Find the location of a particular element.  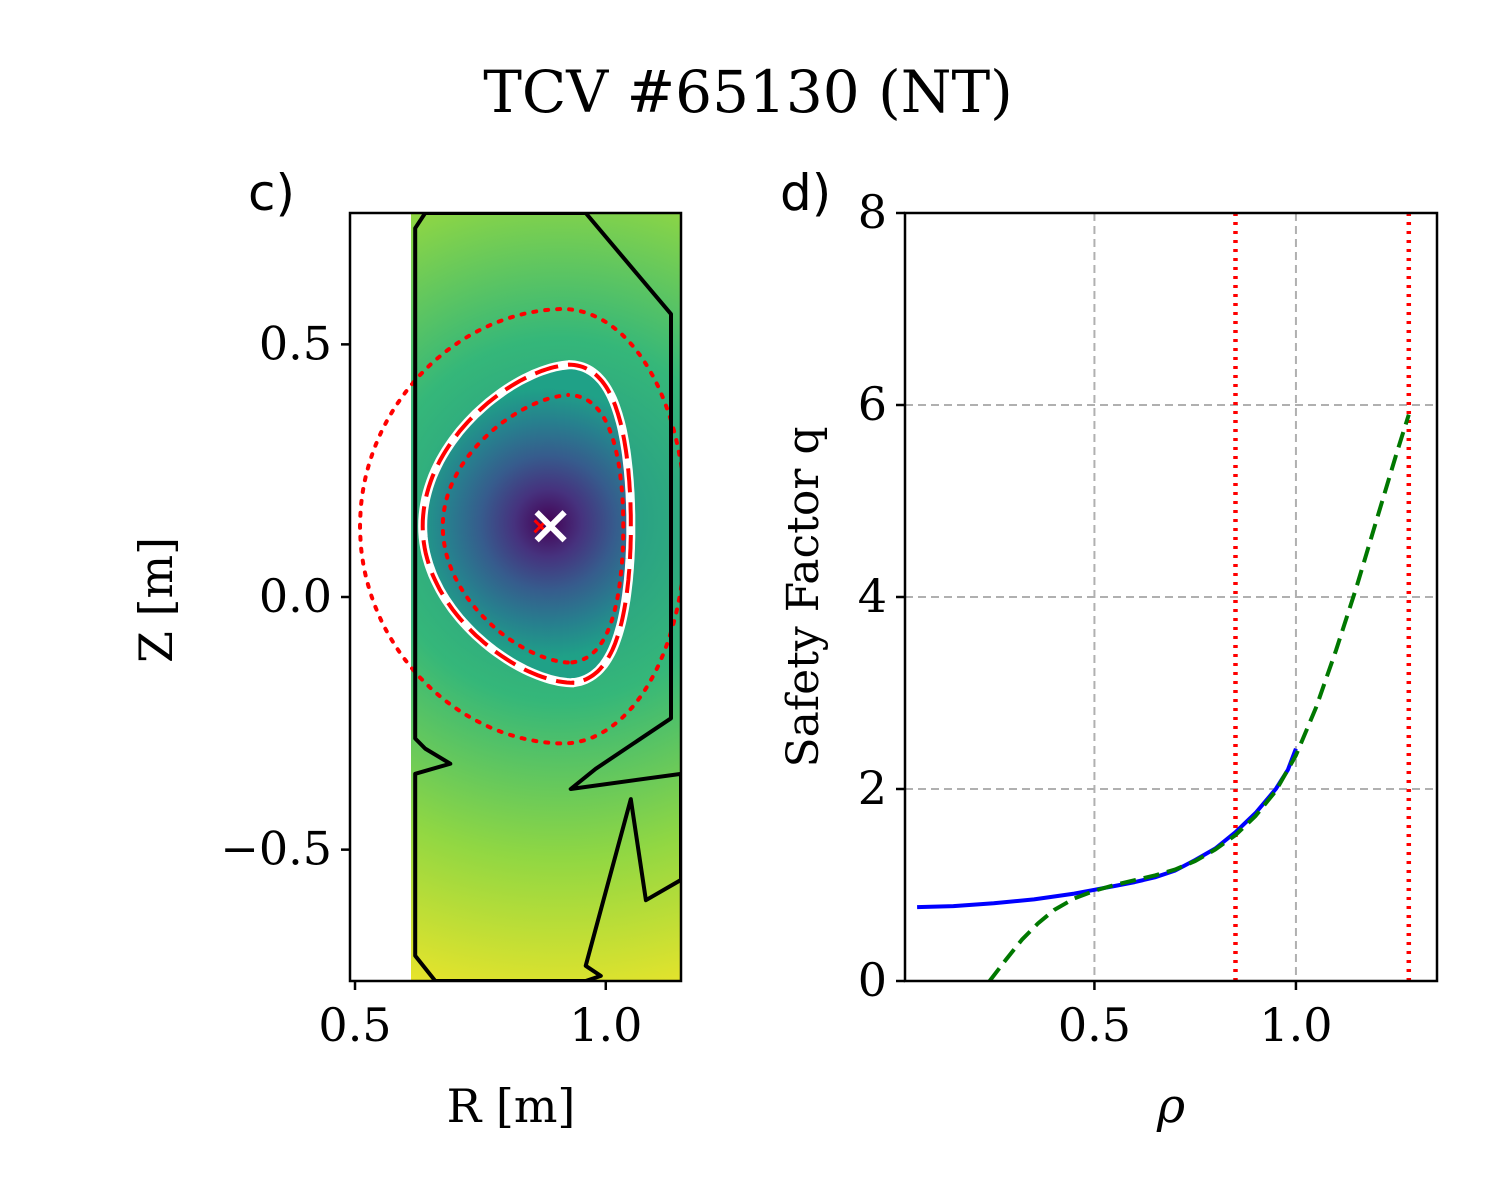

panel-c-x-label: R [m] is located at coordinates (511, 1106).